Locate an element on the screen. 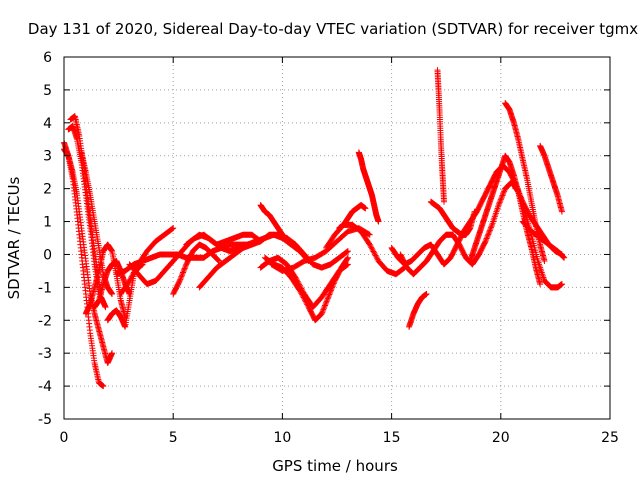 The height and width of the screenshot is (480, 640). y-axis-tick-labels: -5 -4 -3 -2 -1 0 1 2 3 4 5 6 is located at coordinates (45, 239).